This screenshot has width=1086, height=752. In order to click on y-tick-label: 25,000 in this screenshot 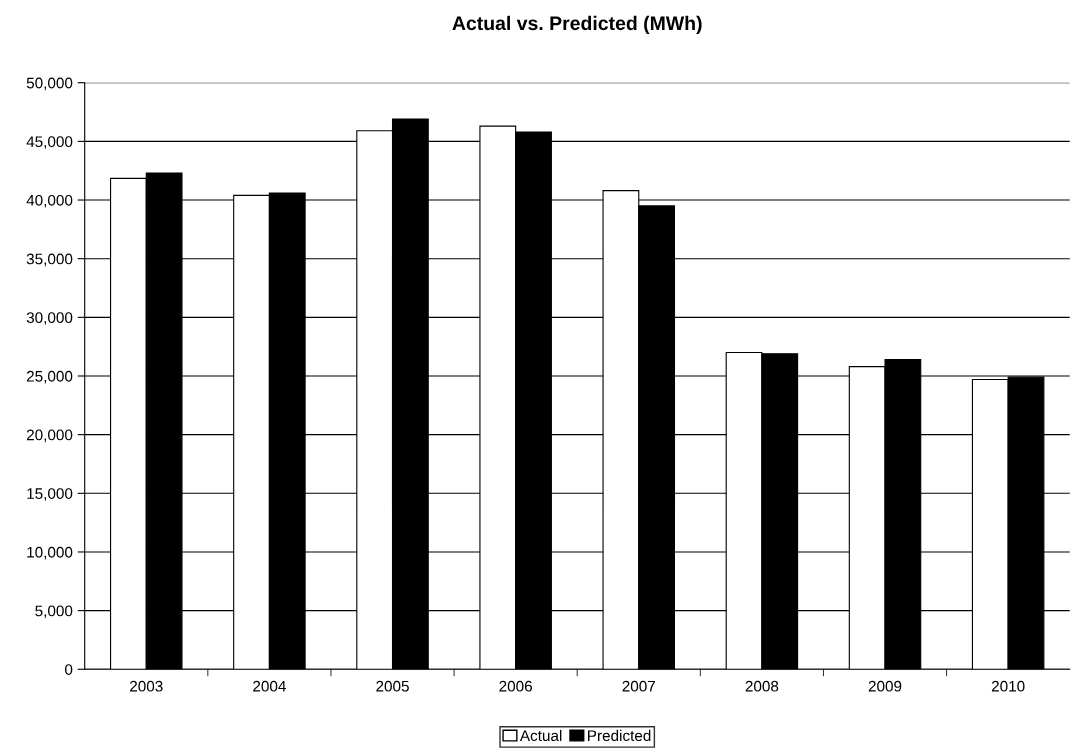, I will do `click(49, 377)`.